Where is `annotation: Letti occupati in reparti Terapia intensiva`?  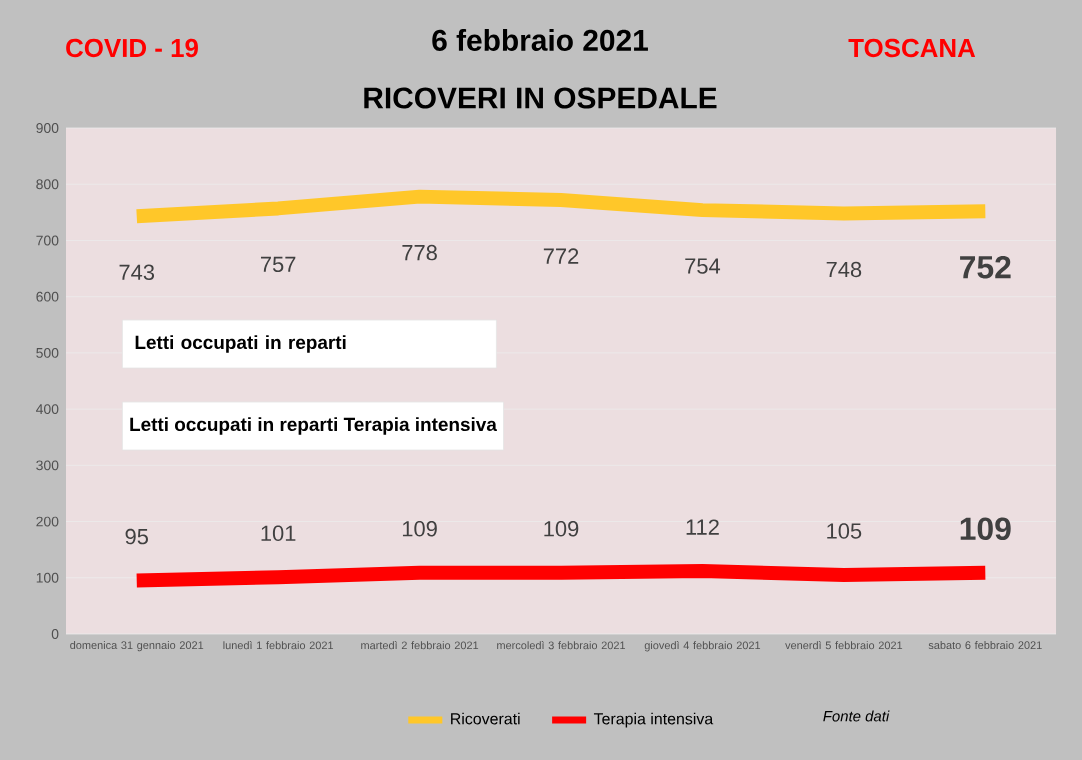
annotation: Letti occupati in reparti Terapia intensiva is located at coordinates (313, 426).